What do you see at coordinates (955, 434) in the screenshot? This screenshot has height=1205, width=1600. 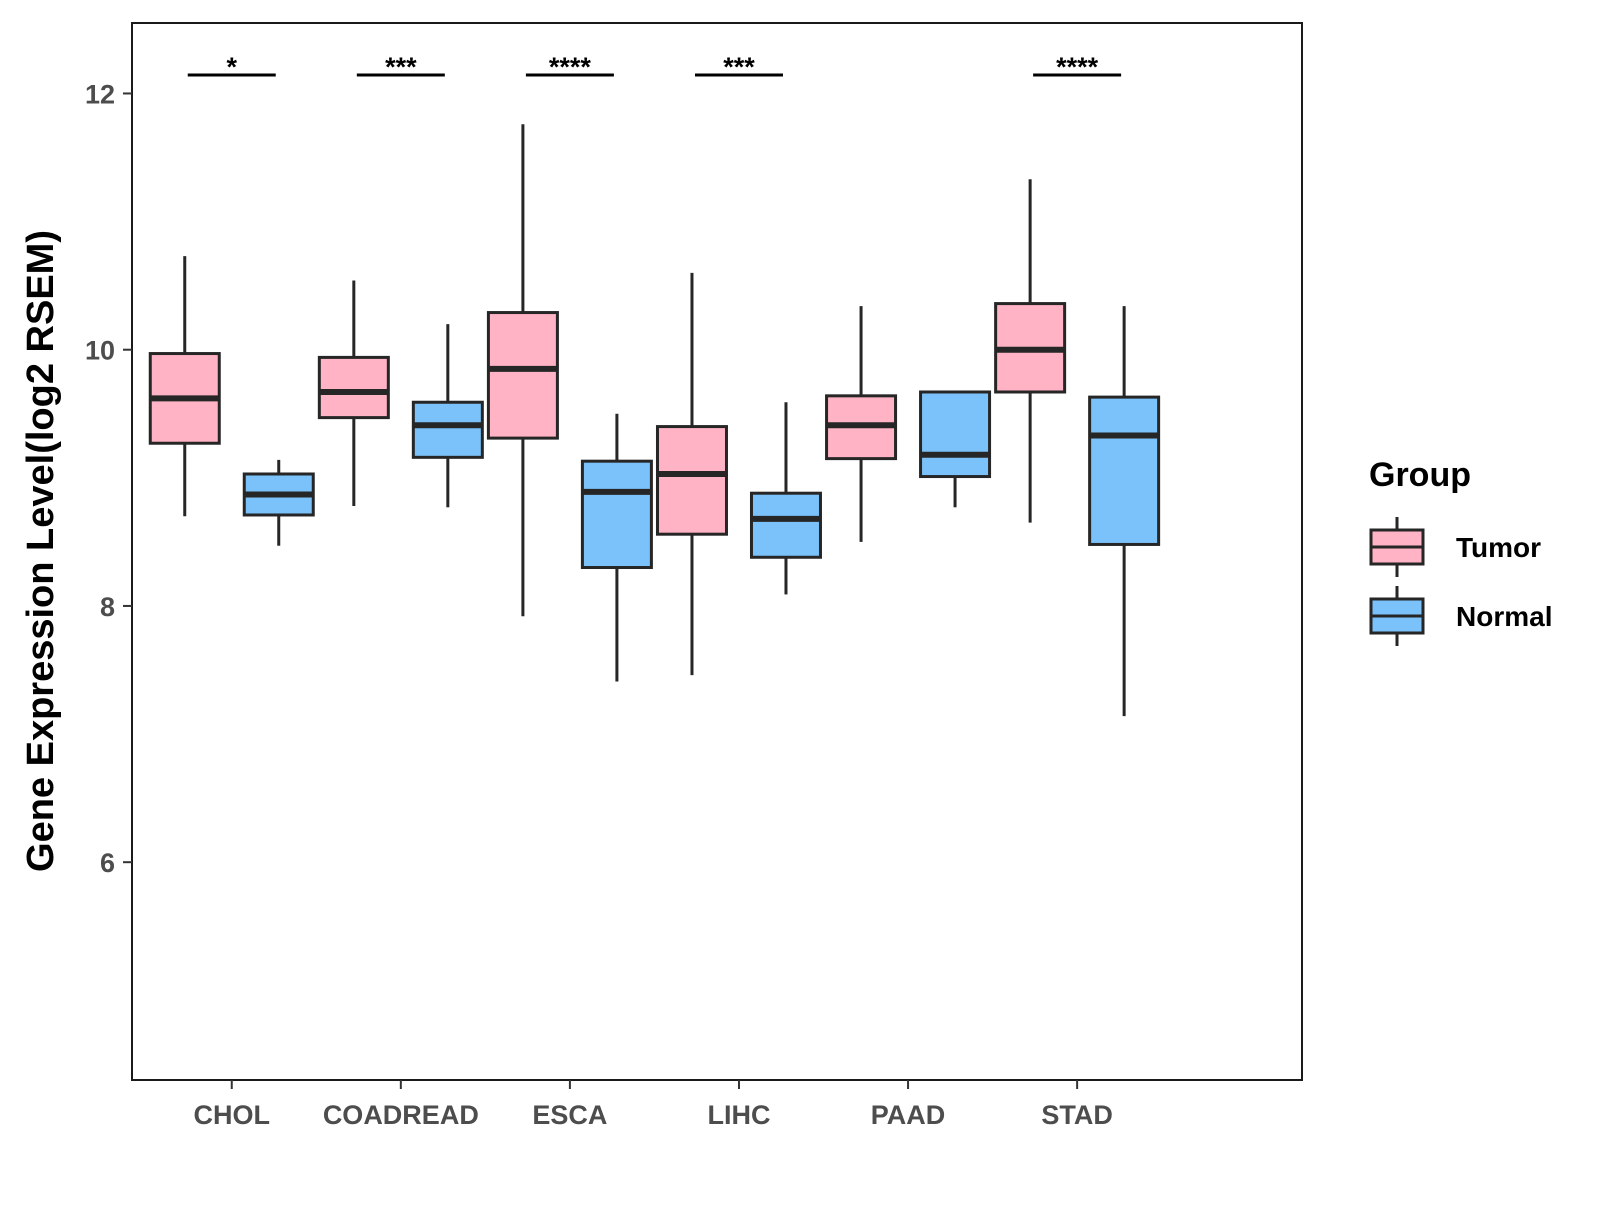 I see `box-body-normal-paad` at bounding box center [955, 434].